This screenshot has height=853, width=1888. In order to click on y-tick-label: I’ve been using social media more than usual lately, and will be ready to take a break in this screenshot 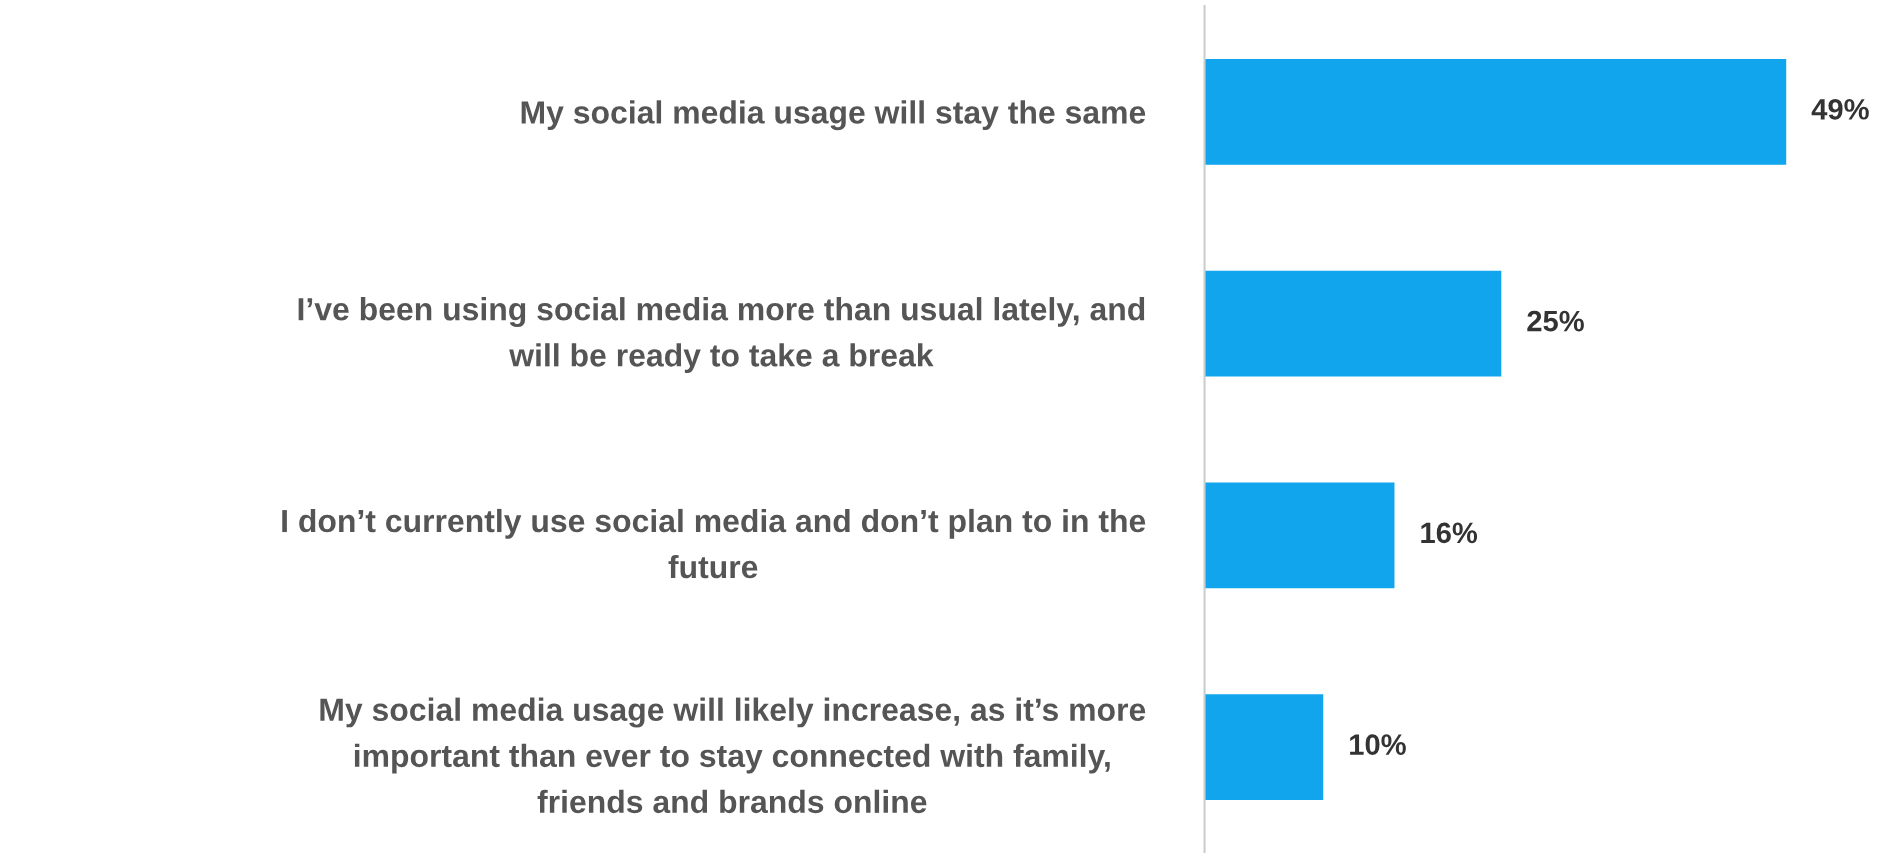, I will do `click(721, 335)`.